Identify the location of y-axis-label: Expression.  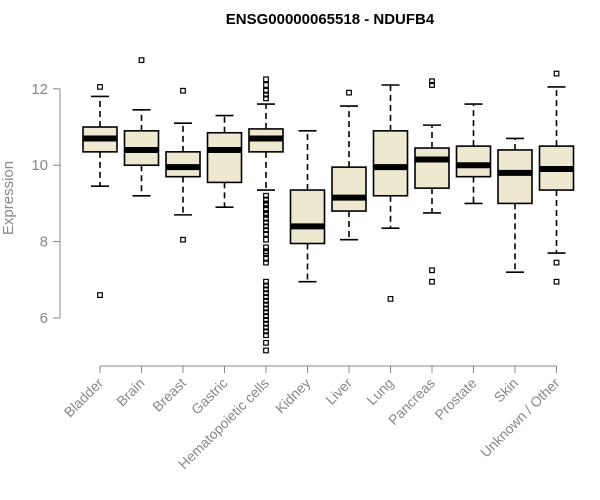
(8, 198).